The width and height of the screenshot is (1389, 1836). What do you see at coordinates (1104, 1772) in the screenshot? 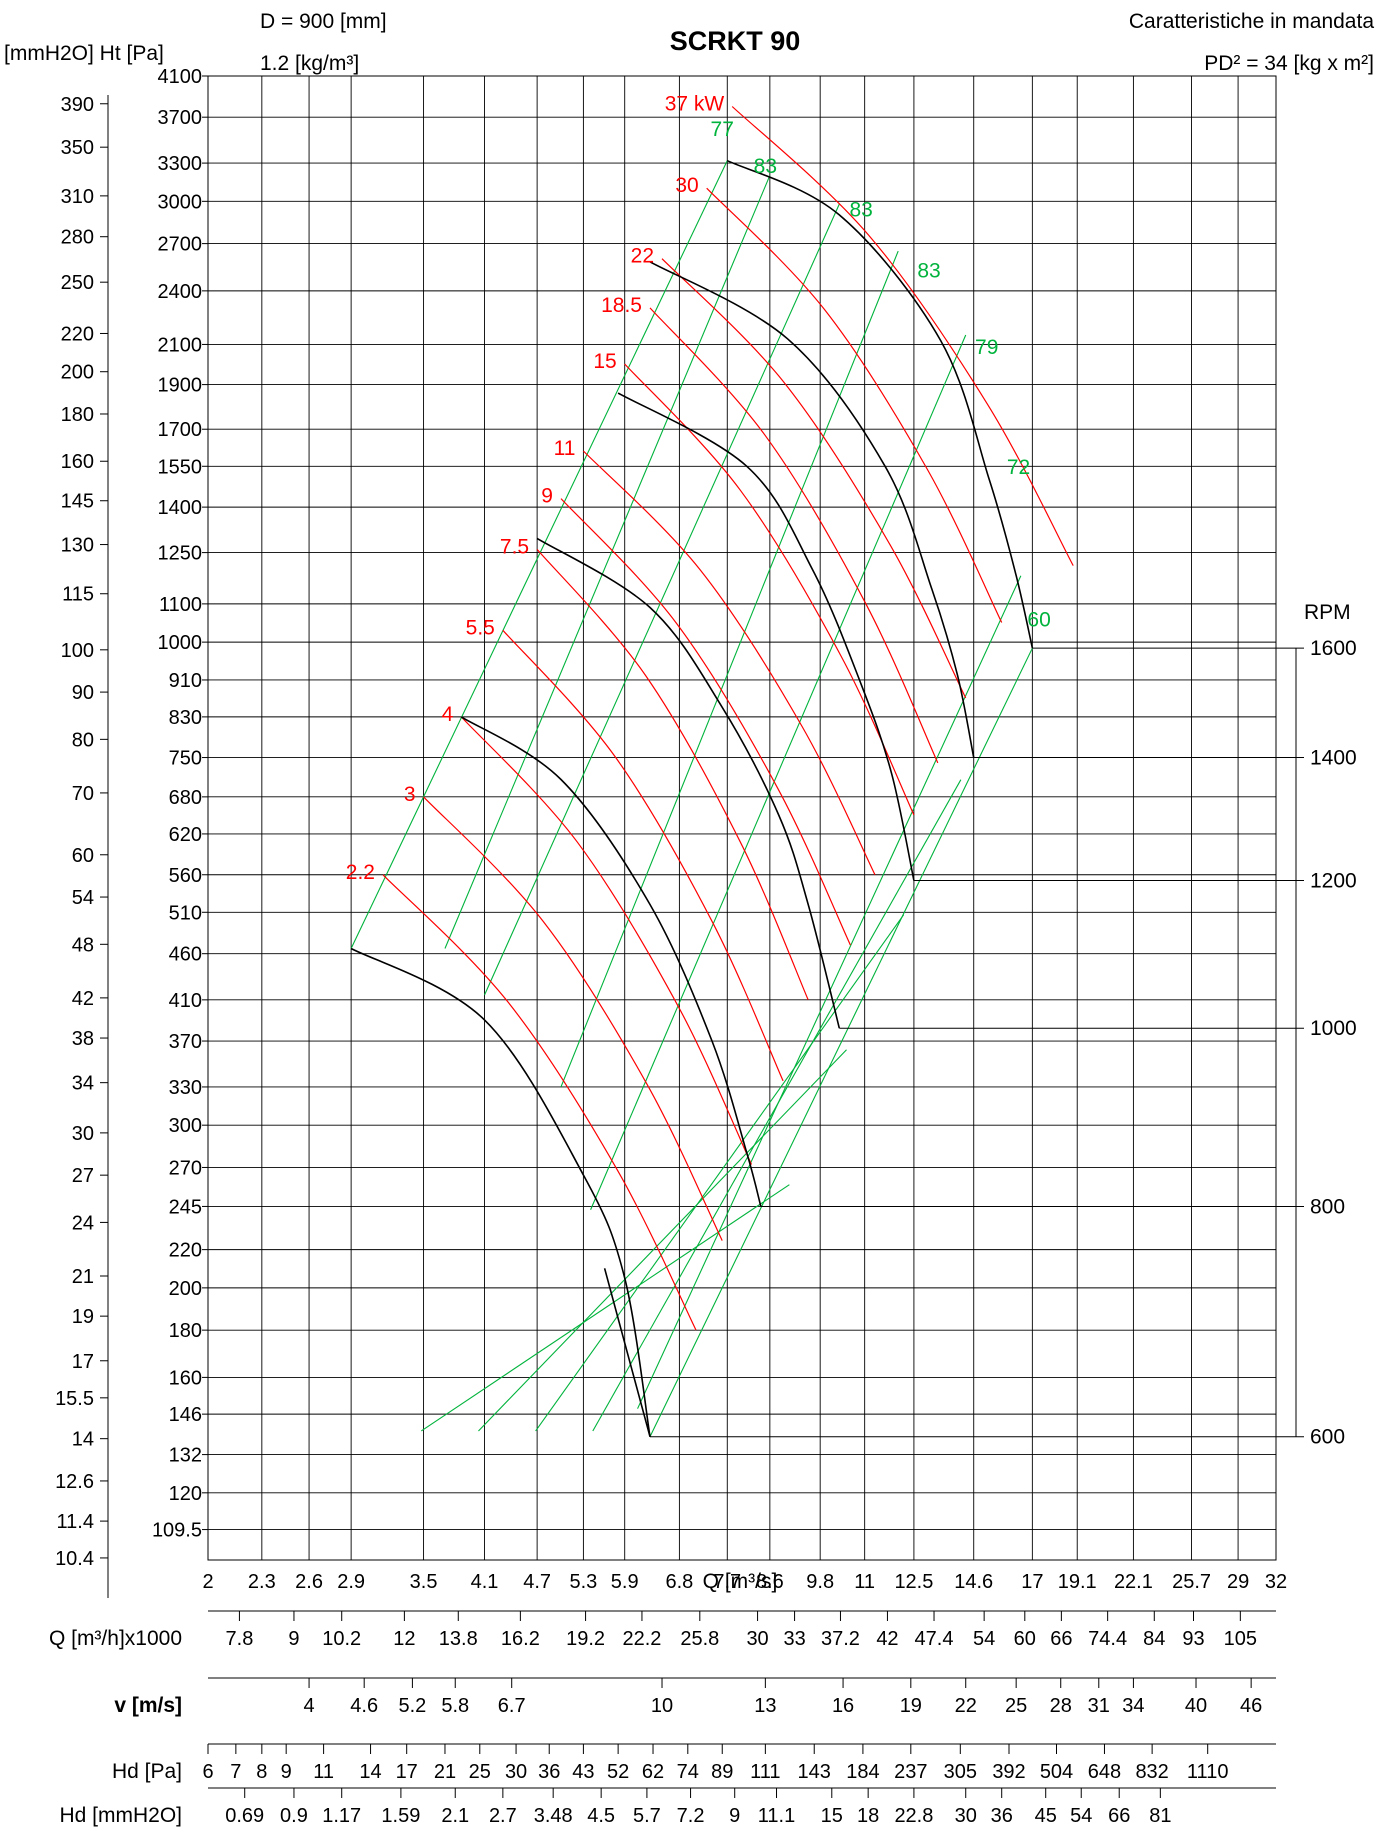
I see `table-value: 648` at bounding box center [1104, 1772].